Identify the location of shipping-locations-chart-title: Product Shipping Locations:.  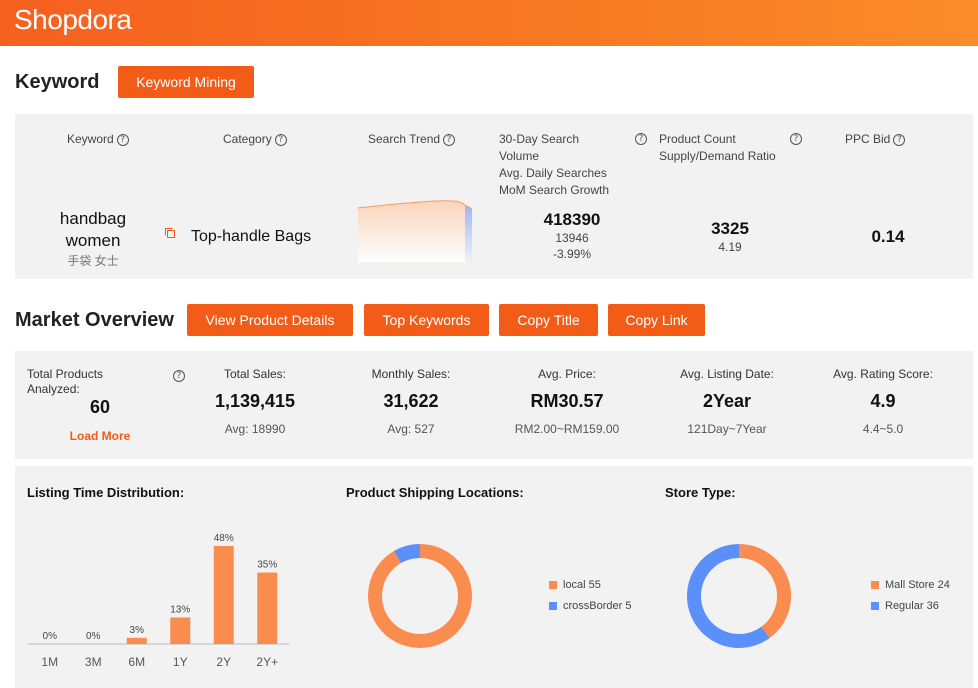
(435, 492).